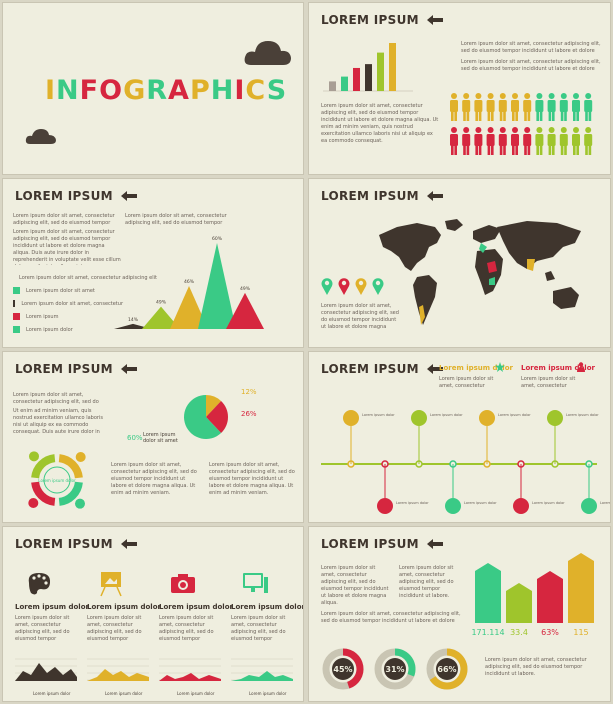  What do you see at coordinates (166, 90) in the screenshot?
I see `infographics-title: INFOGRAPHICS` at bounding box center [166, 90].